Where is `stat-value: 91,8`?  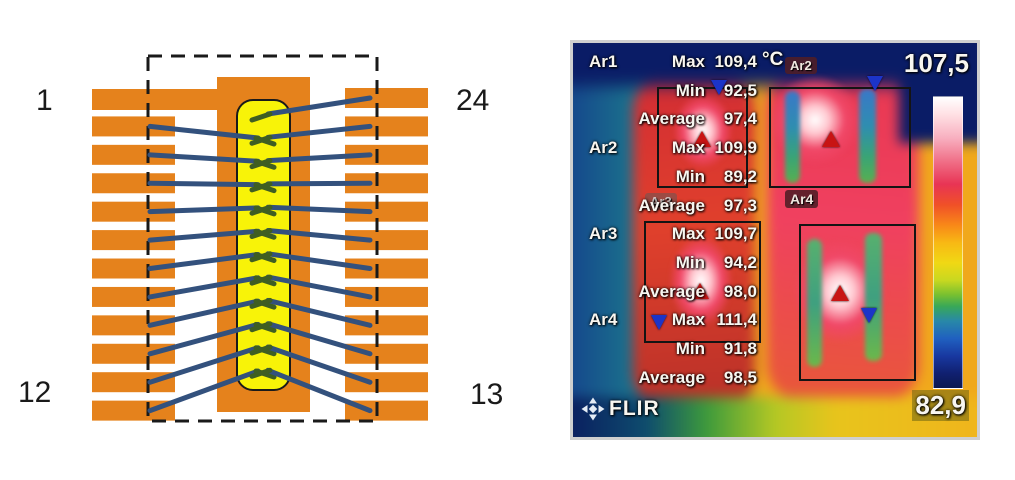 stat-value: 91,8 is located at coordinates (740, 348).